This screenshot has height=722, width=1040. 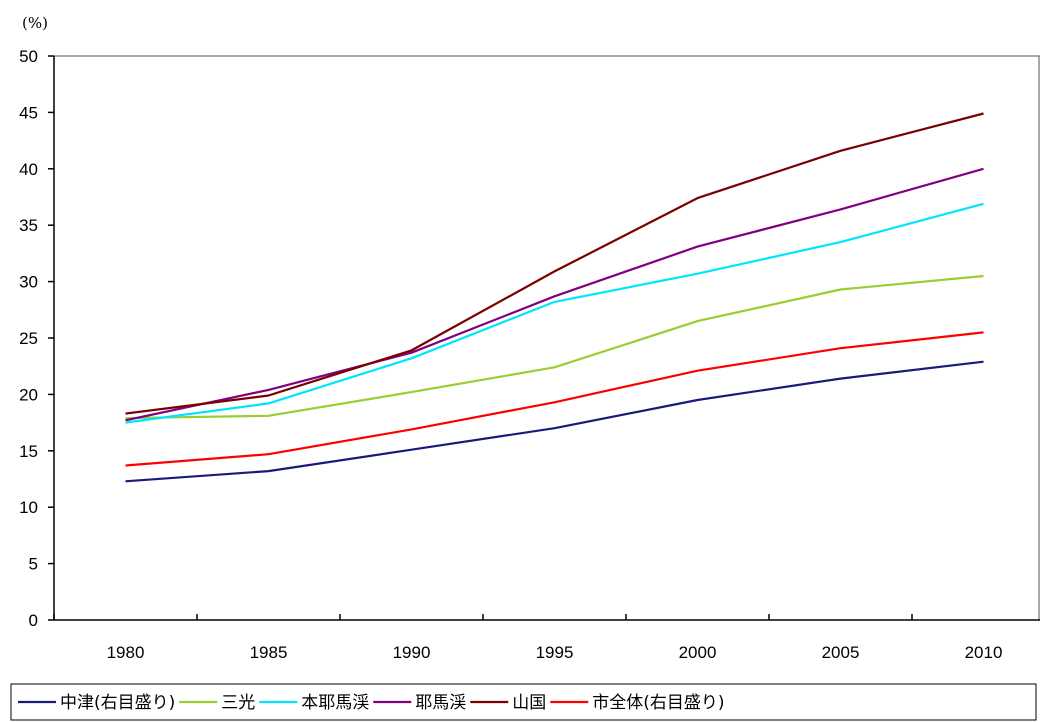 What do you see at coordinates (412, 652) in the screenshot?
I see `x-tick-label: 1990` at bounding box center [412, 652].